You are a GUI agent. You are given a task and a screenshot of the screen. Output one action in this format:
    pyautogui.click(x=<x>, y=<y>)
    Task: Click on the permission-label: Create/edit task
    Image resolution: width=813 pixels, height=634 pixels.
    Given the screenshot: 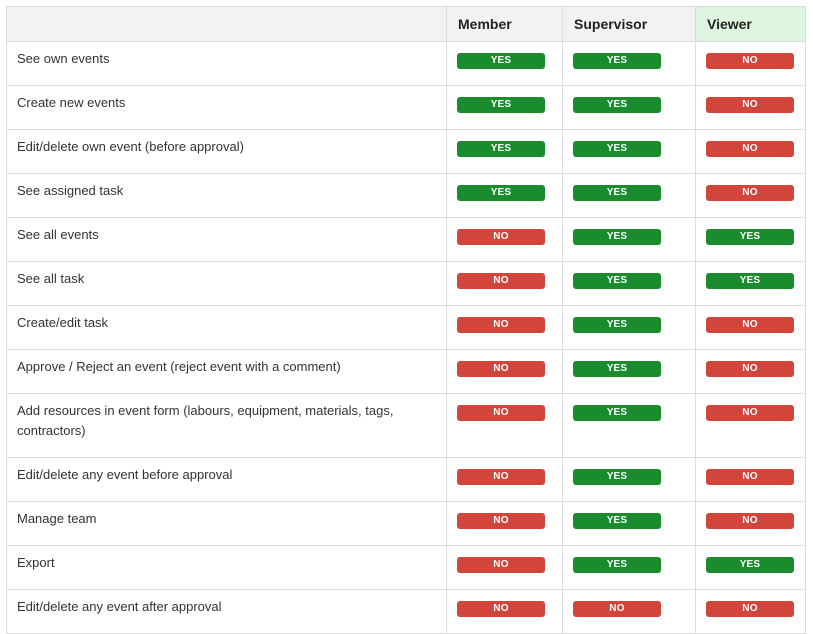 What is the action you would take?
    pyautogui.click(x=226, y=327)
    